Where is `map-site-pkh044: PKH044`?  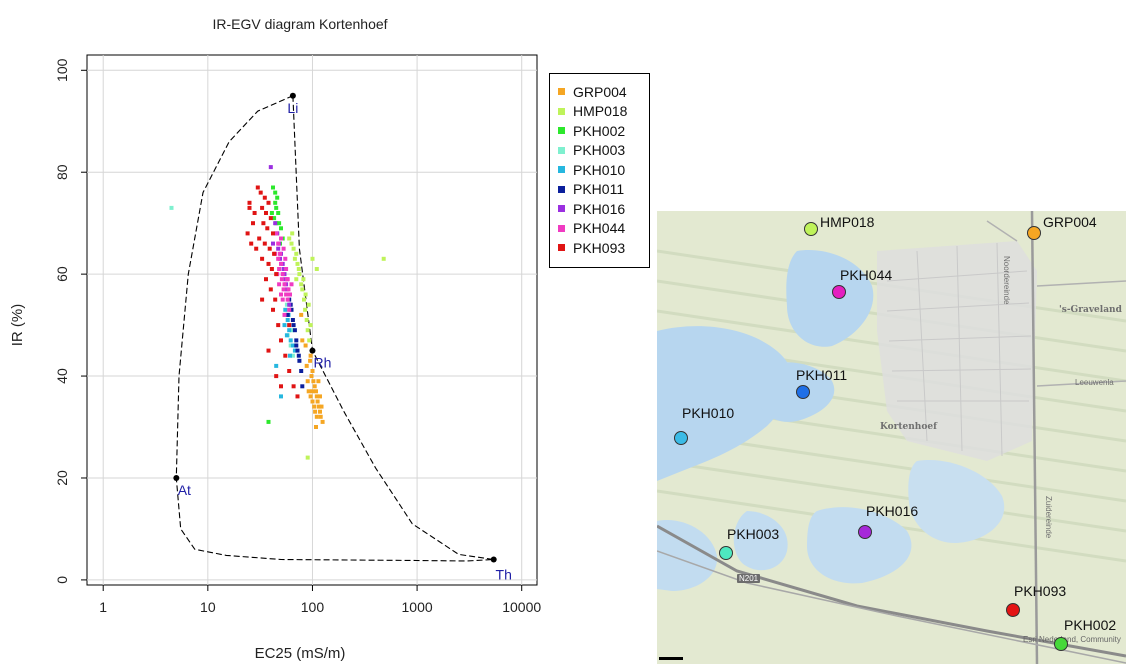 map-site-pkh044: PKH044 is located at coordinates (862, 283).